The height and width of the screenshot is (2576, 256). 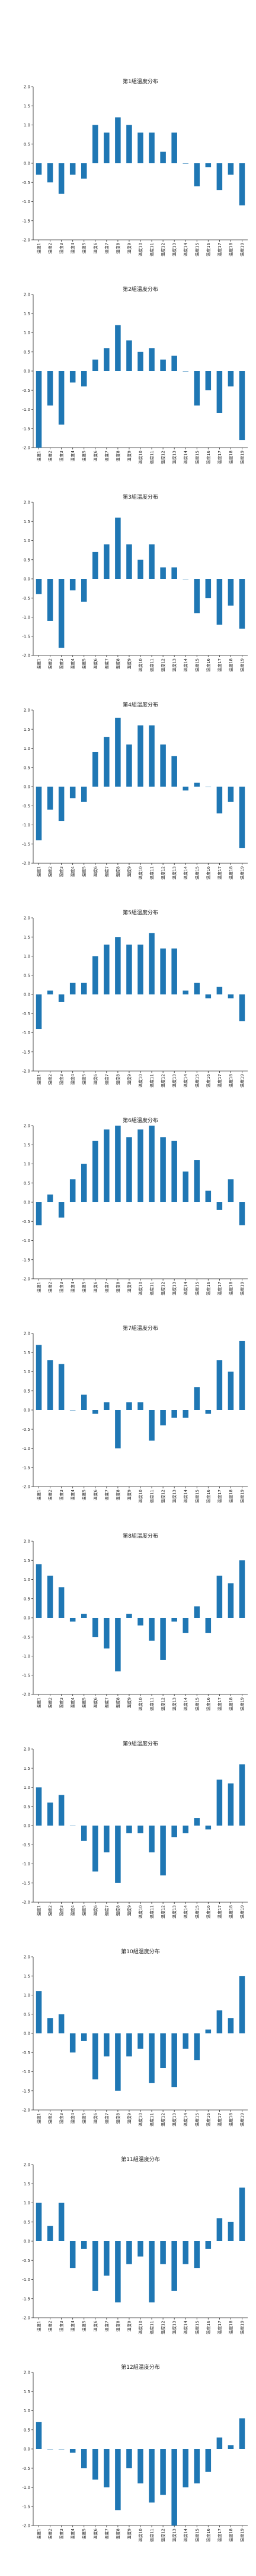 I want to click on chart-title: 第2組温度分布, so click(x=140, y=289).